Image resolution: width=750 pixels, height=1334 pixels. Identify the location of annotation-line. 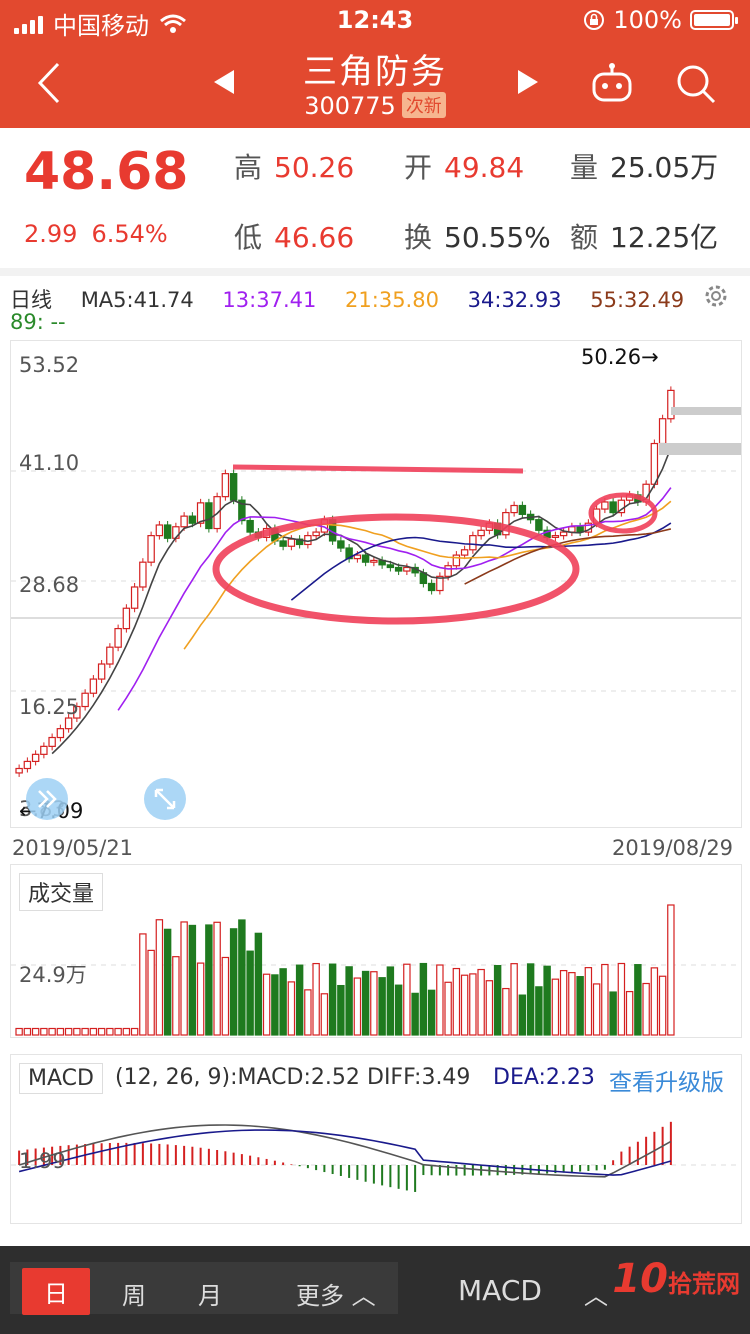
(378, 469).